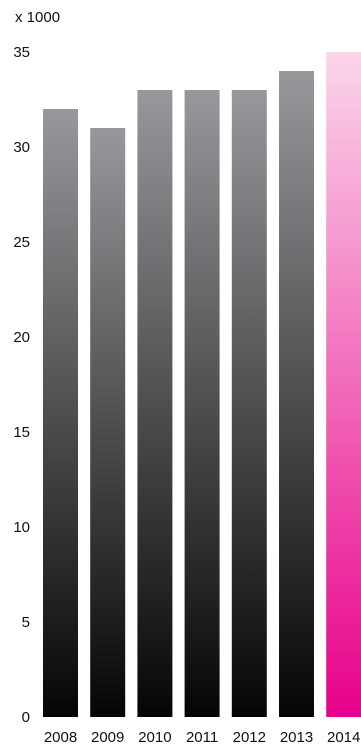 This screenshot has width=361, height=750. I want to click on x-axis: 2008 2009 2010 2011 2012 2013 2014, so click(202, 737).